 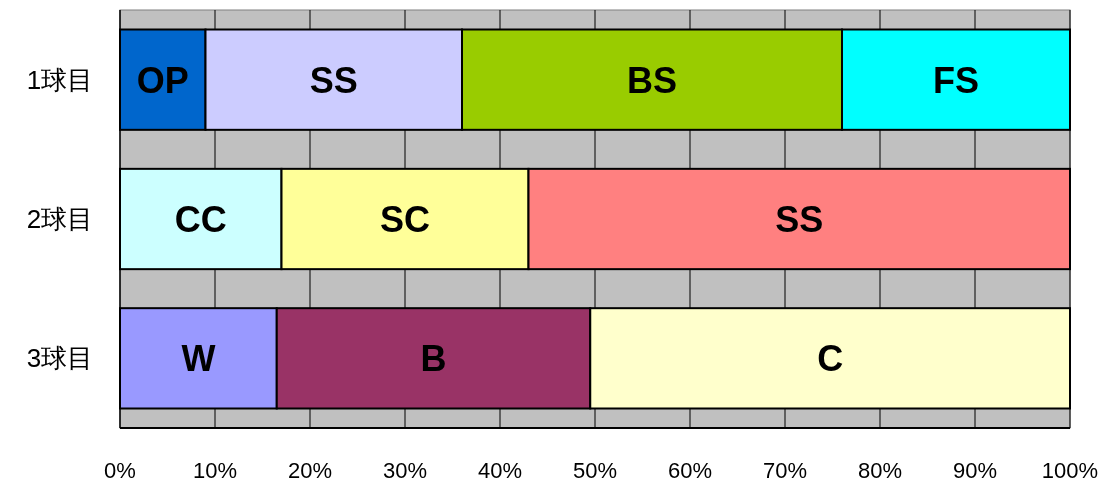 I want to click on x-tick-label: 30%, so click(x=405, y=470).